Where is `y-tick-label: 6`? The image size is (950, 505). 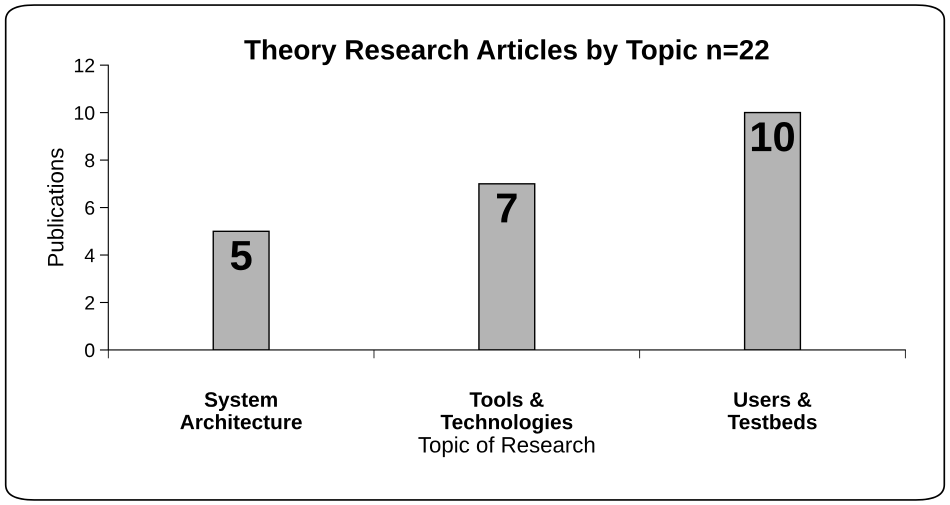
y-tick-label: 6 is located at coordinates (89, 208).